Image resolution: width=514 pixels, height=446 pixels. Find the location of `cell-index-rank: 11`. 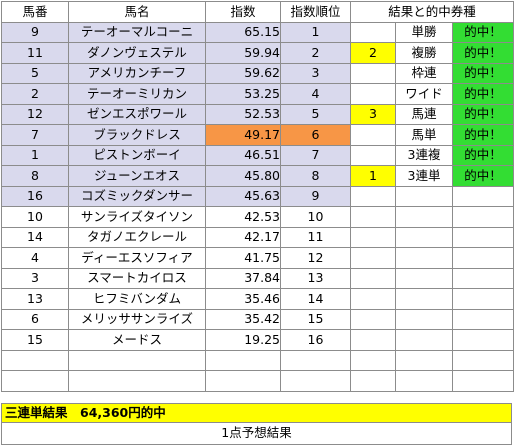

cell-index-rank: 11 is located at coordinates (315, 237).